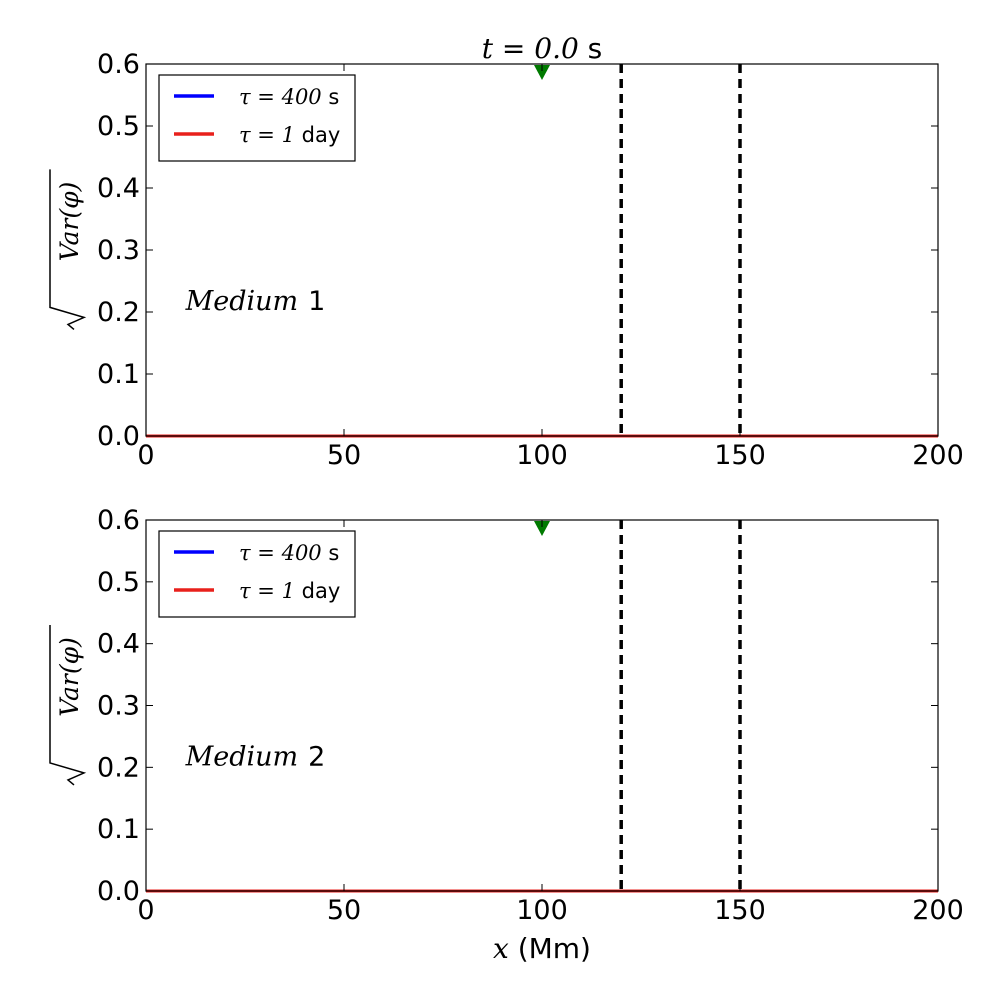 Image resolution: width=1000 pixels, height=1000 pixels. What do you see at coordinates (255, 756) in the screenshot?
I see `medium-annotation: Medium 2` at bounding box center [255, 756].